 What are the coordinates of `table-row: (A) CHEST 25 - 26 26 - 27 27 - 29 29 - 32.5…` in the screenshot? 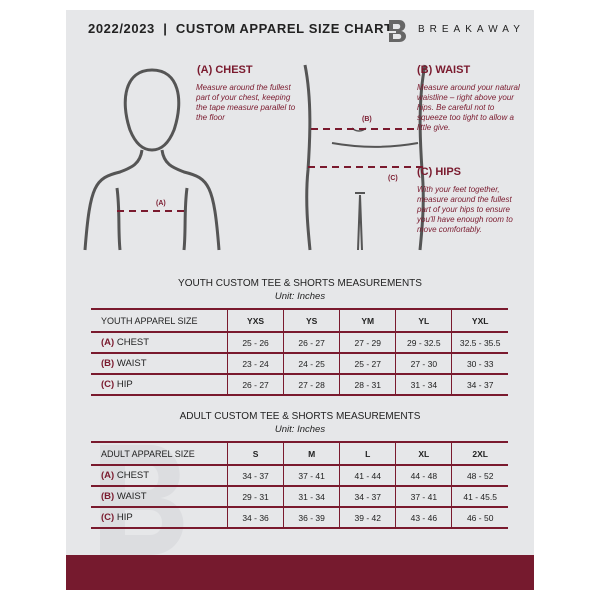 It's located at (299, 342).